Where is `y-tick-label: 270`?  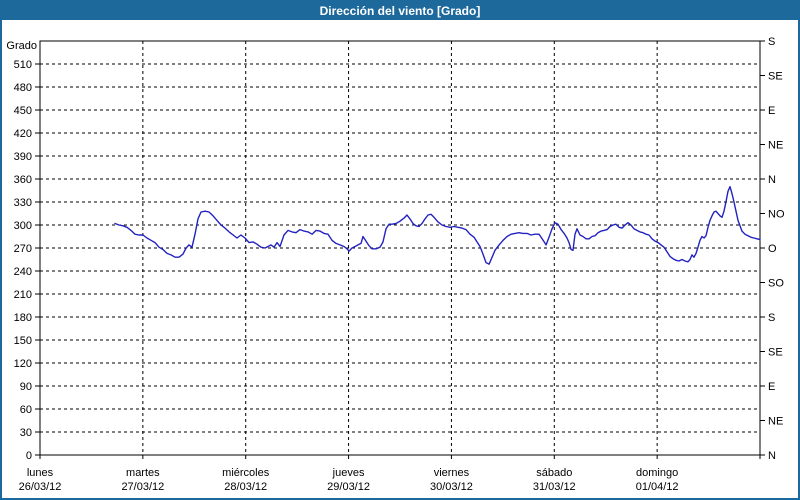
y-tick-label: 270 is located at coordinates (23, 249).